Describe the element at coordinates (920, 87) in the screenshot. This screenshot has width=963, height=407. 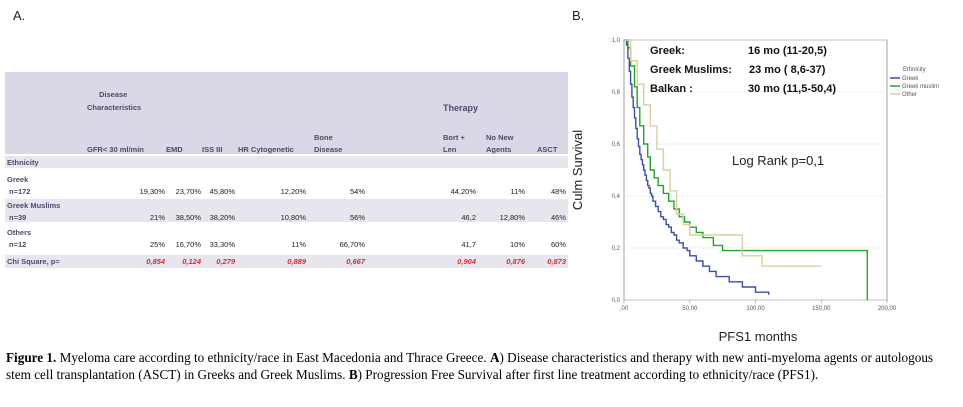
I see `legend-muslim: Greek muslim` at that location.